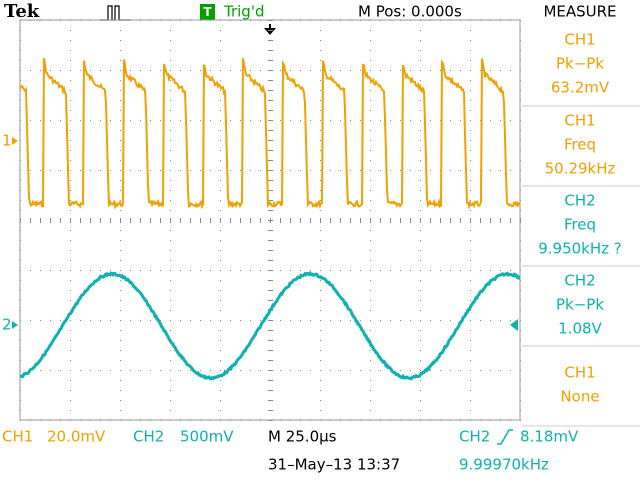 This screenshot has height=480, width=640. What do you see at coordinates (76, 437) in the screenshot?
I see `ch1-scale: 20.0mV` at bounding box center [76, 437].